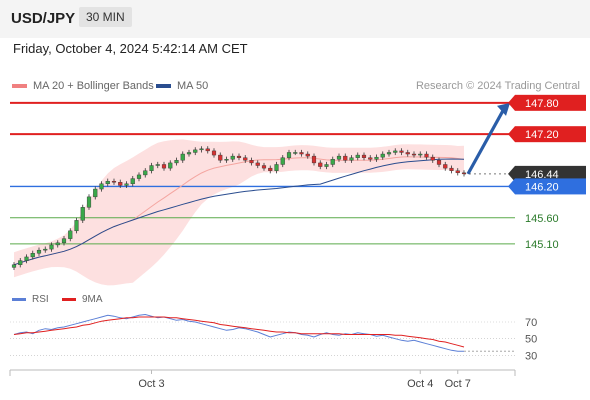 The image size is (590, 400). What do you see at coordinates (531, 340) in the screenshot?
I see `rsi-tick-label: 50` at bounding box center [531, 340].